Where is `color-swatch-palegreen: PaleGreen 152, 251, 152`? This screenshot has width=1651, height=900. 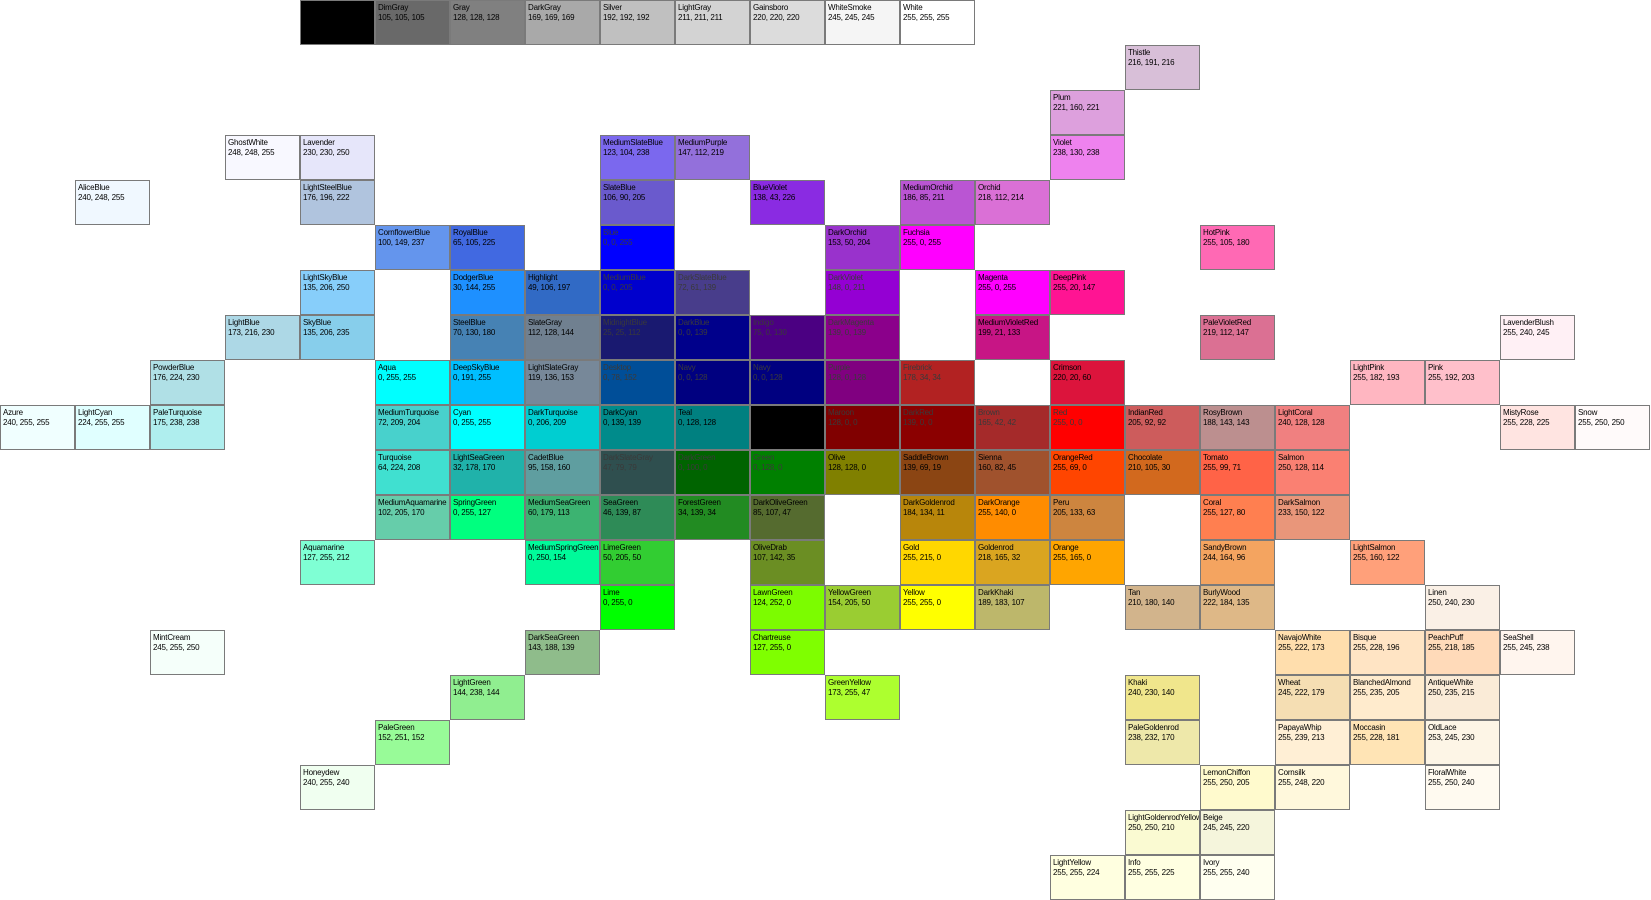
color-swatch-palegreen: PaleGreen 152, 251, 152 is located at coordinates (412, 742).